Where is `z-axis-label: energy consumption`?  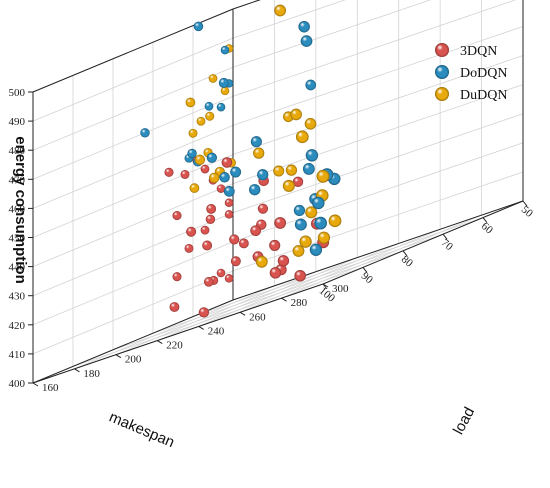 z-axis-label: energy consumption is located at coordinates (20, 210).